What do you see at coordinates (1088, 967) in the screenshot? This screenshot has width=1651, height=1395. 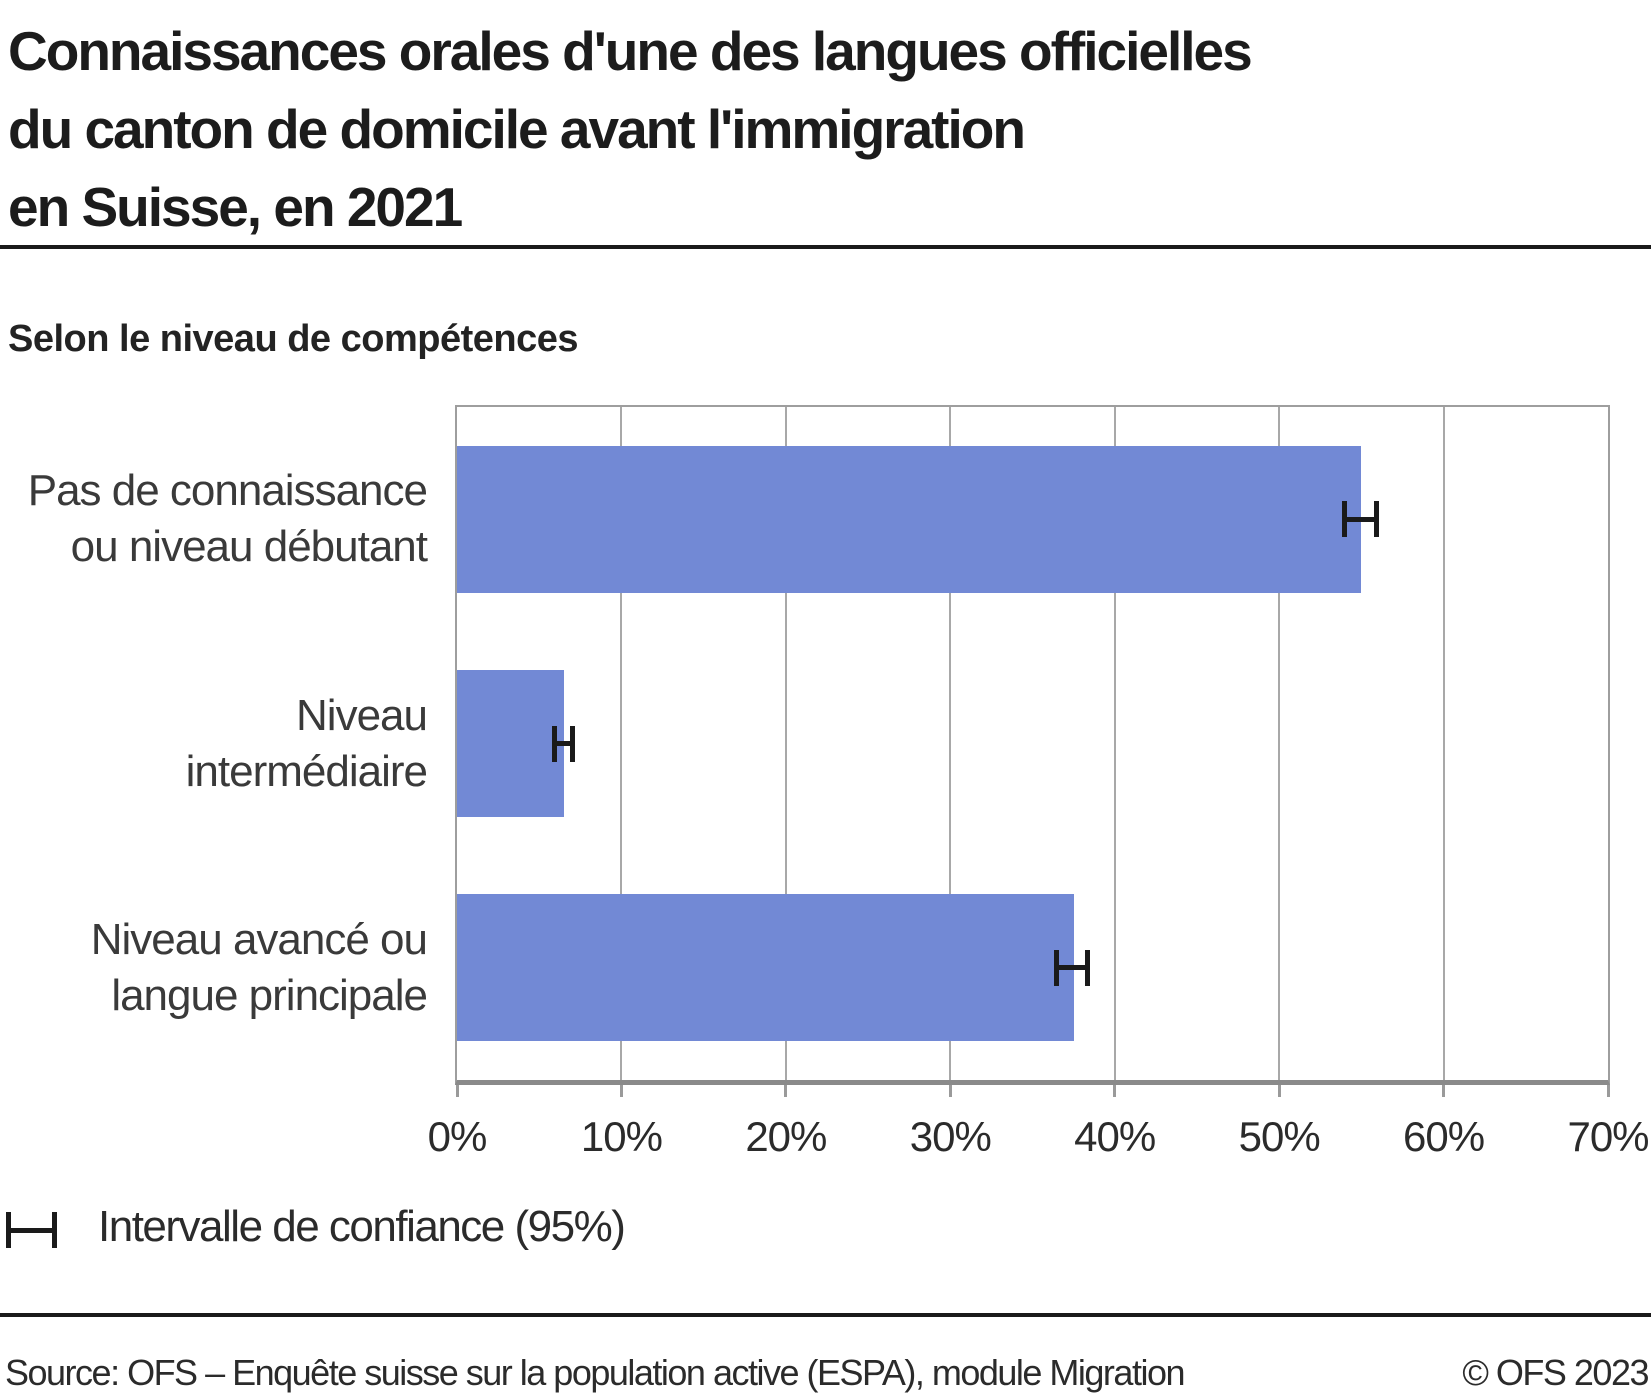 I see `error-bar-2-cap-right` at bounding box center [1088, 967].